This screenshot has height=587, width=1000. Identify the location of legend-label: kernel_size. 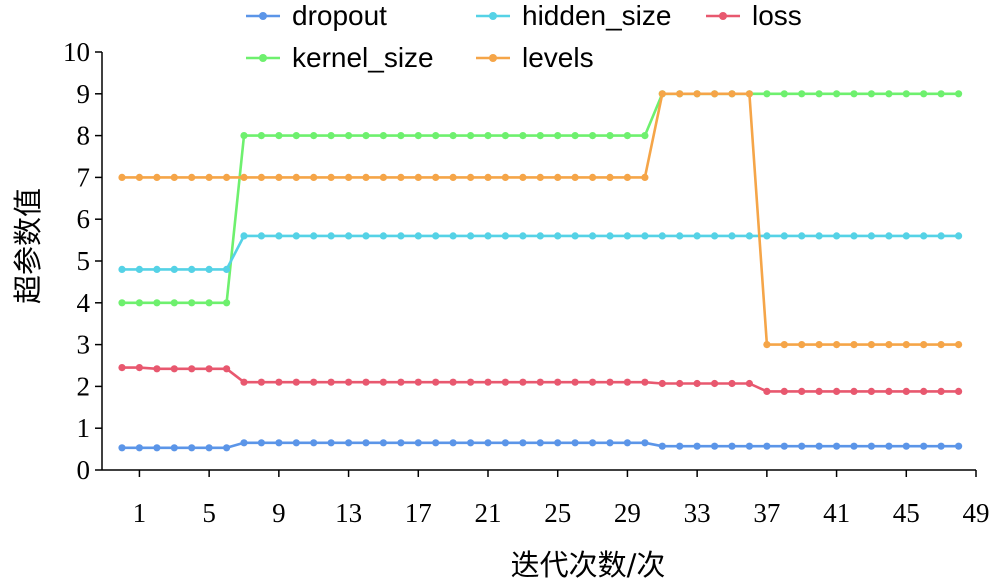
(363, 57).